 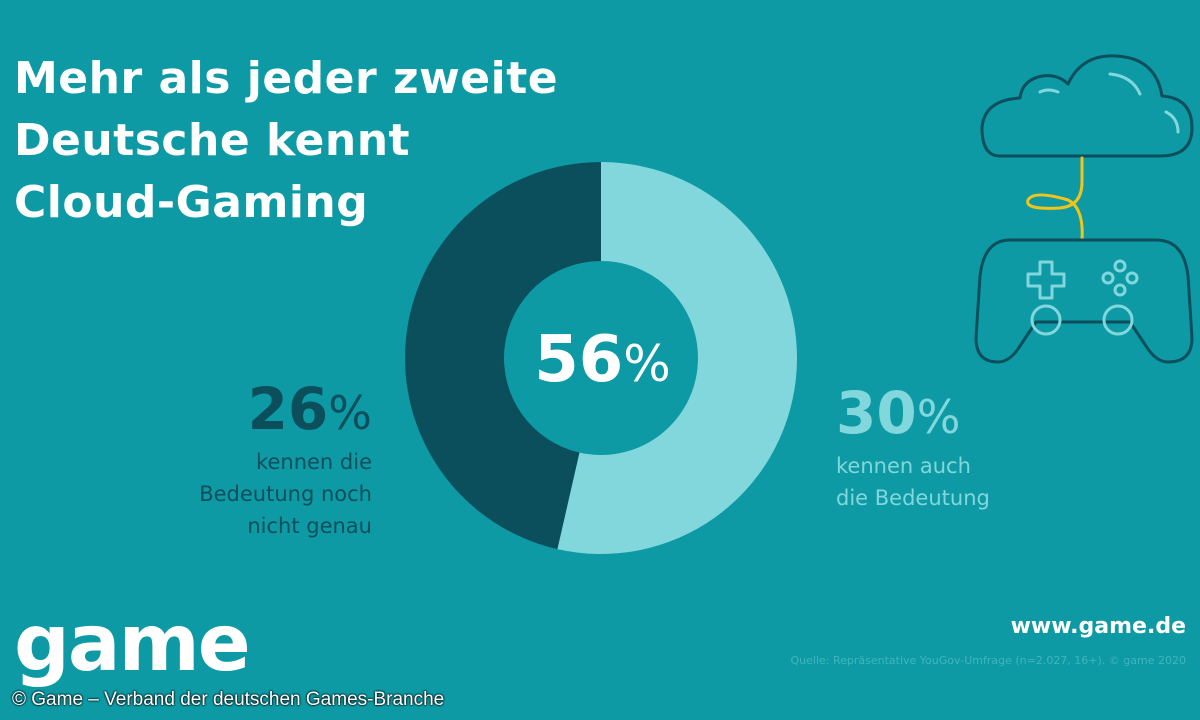 I want to click on series-light-text-2: die Bedeutung, so click(x=913, y=498).